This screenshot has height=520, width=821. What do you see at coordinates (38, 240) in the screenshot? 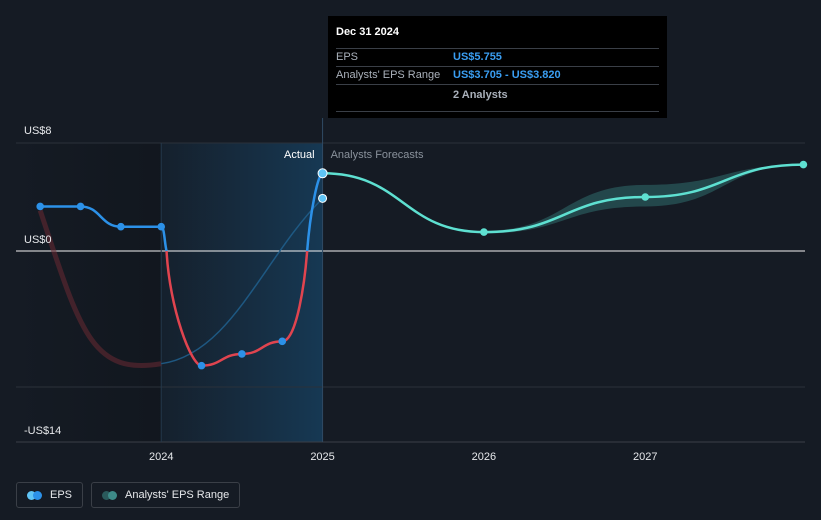
I see `y-tick-label: US$0` at bounding box center [38, 240].